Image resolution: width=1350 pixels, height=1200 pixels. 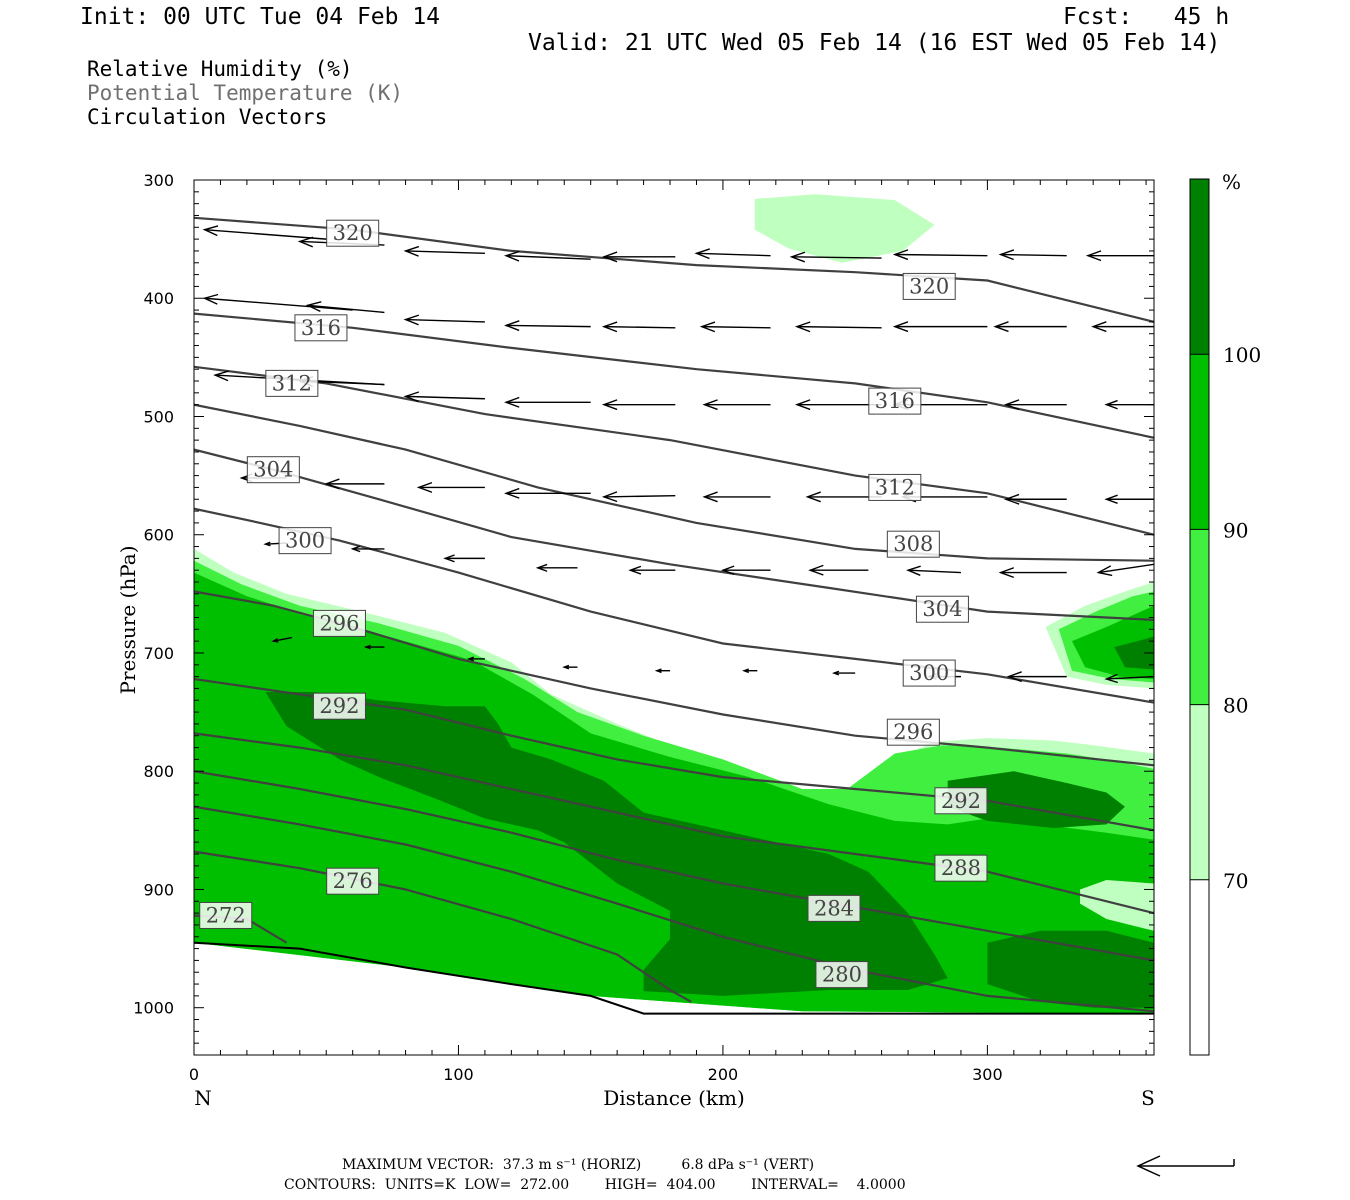 What do you see at coordinates (207, 117) in the screenshot?
I see `legend-circulation-vectors: Circulation Vectors` at bounding box center [207, 117].